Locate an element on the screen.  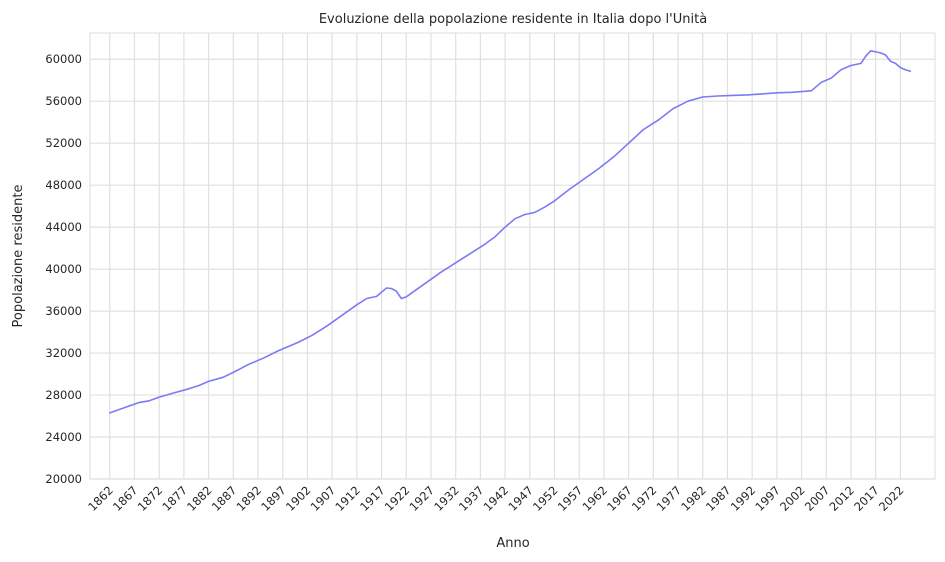
x-tick-label: 1952 is located at coordinates (545, 498).